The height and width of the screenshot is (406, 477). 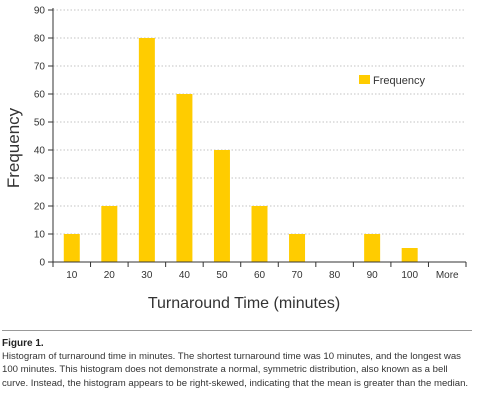 I want to click on y-tick-label: 50, so click(x=40, y=123).